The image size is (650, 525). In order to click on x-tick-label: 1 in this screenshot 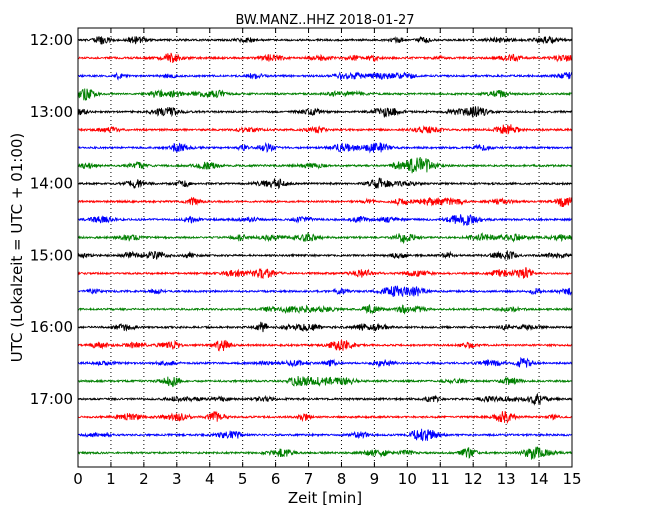, I will do `click(111, 479)`.